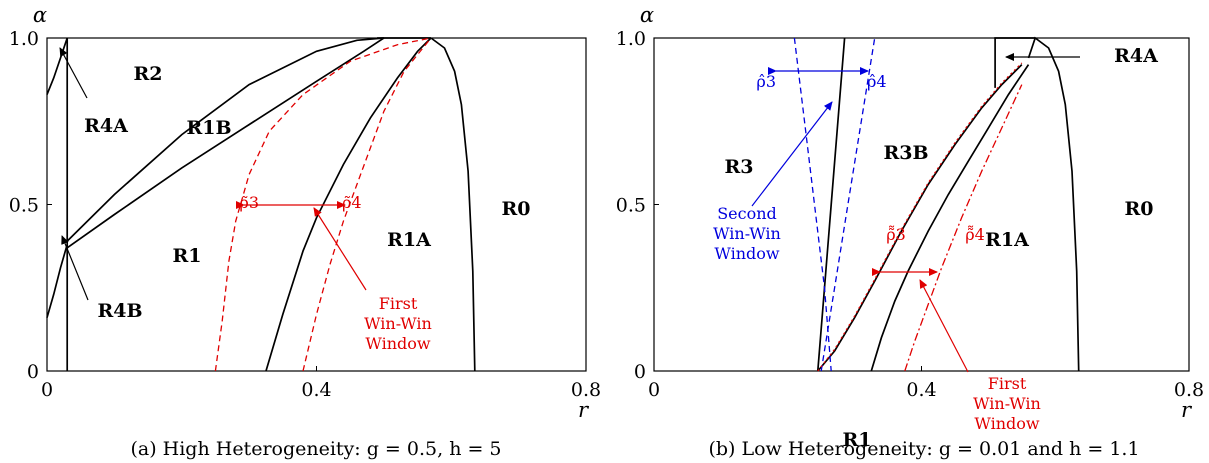 The image size is (1209, 463). Describe the element at coordinates (73, 73) in the screenshot. I see `pointer-arrow-r4a` at that location.